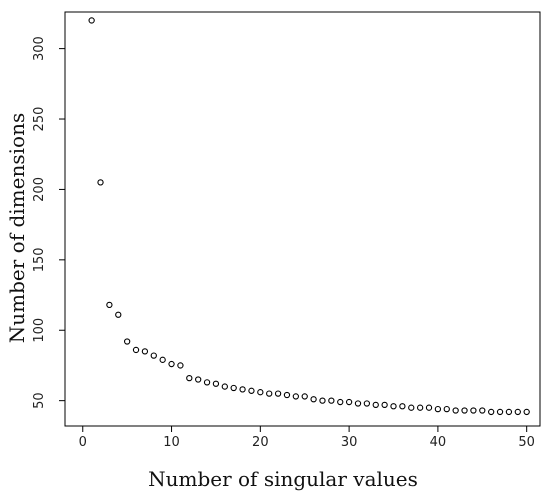 Image resolution: width=550 pixels, height=497 pixels. I want to click on x-tick-label: 40, so click(438, 442).